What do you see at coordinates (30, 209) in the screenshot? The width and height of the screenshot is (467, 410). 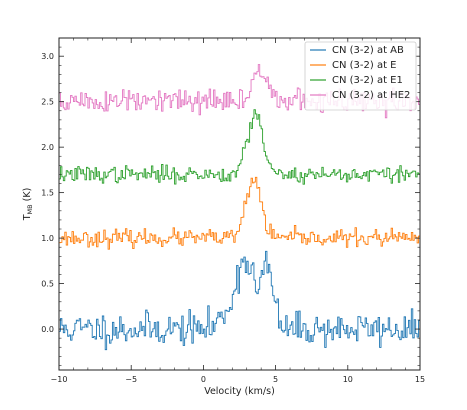 I see `y-axis-label-subscript: MB` at bounding box center [30, 209].